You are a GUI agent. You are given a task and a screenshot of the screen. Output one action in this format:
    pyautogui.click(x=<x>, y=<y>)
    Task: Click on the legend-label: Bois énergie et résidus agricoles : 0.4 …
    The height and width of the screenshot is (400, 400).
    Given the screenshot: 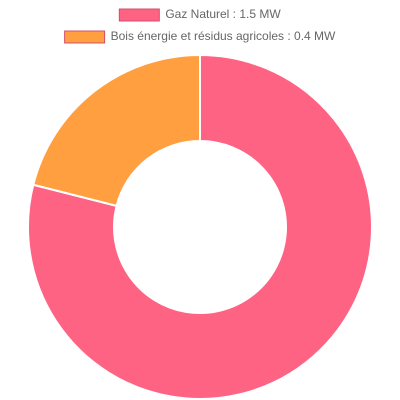 What is the action you would take?
    pyautogui.click(x=223, y=36)
    